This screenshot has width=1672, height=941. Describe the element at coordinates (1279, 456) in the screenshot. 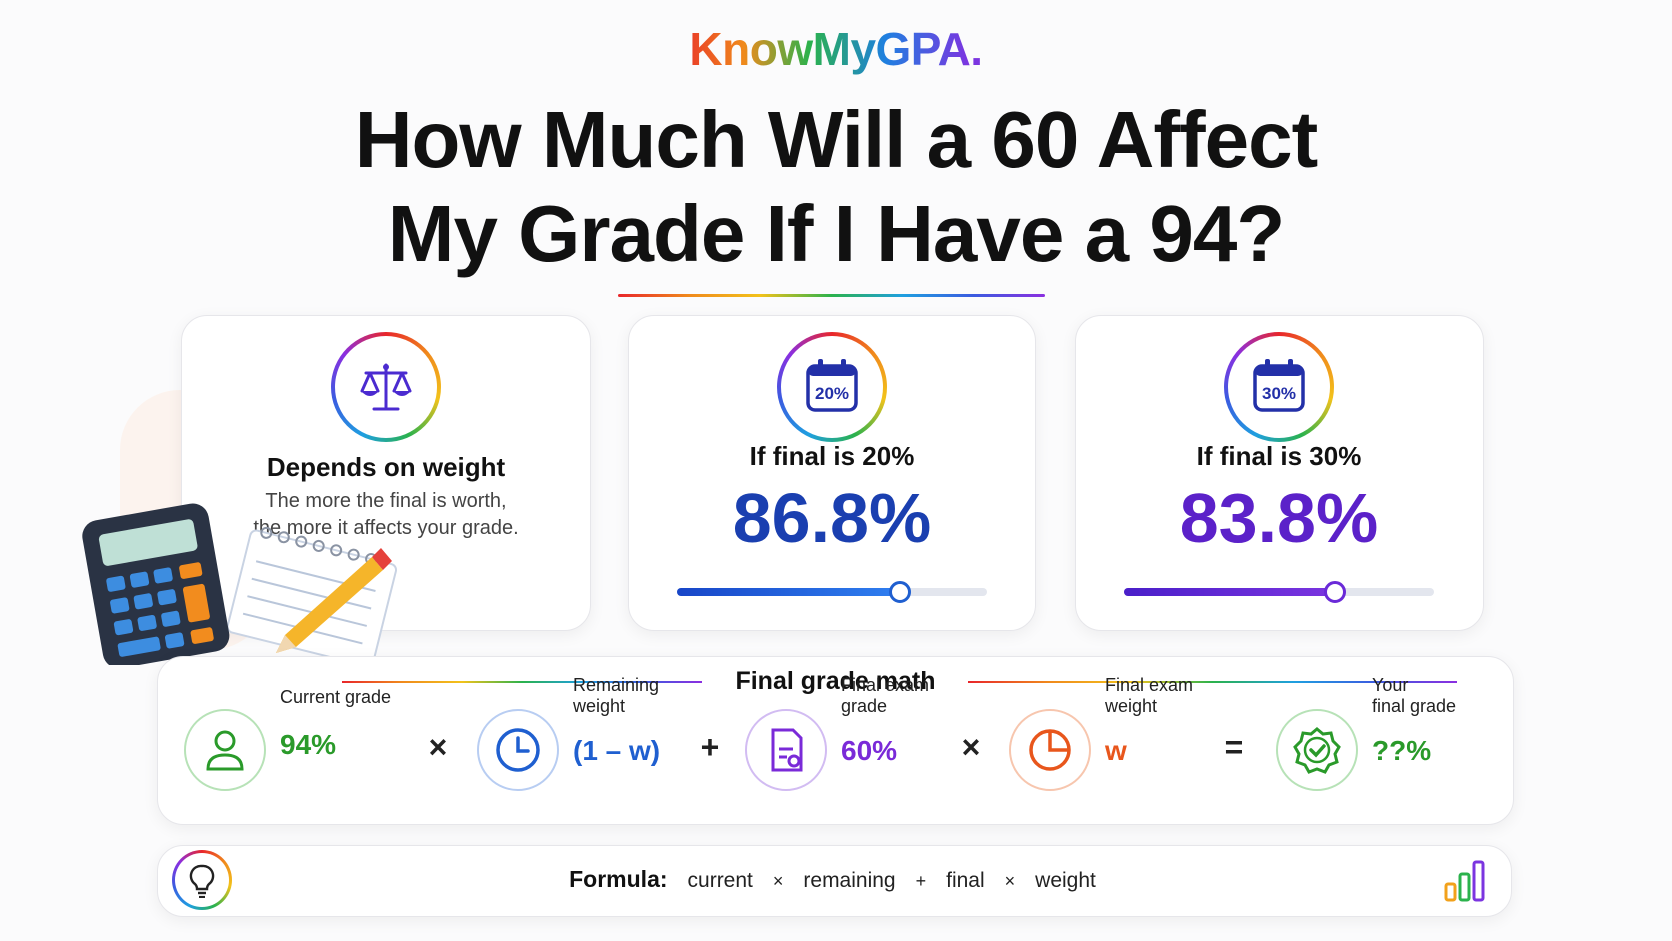

I see `card-heading: If final is 30%` at that location.